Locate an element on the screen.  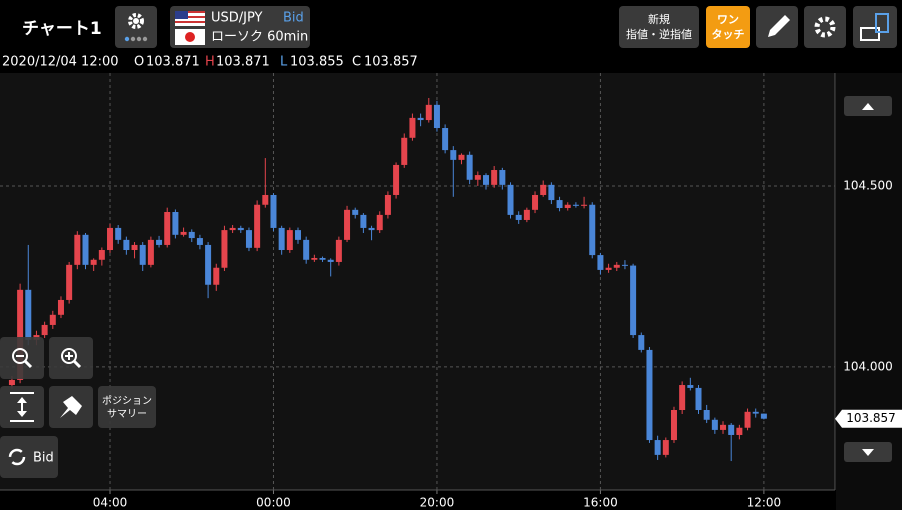
pin-button is located at coordinates (71, 407).